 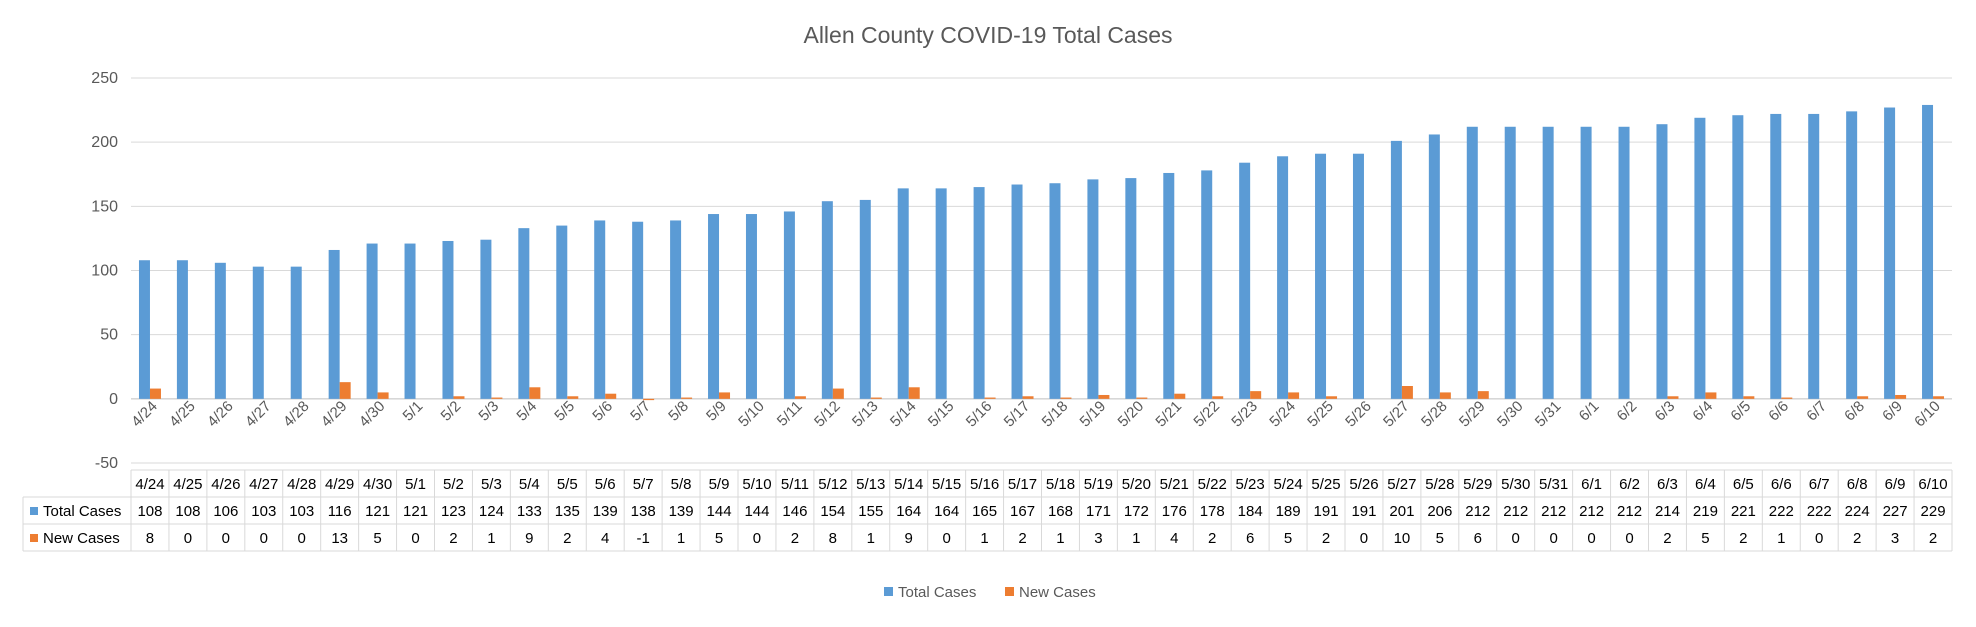 What do you see at coordinates (1892, 411) in the screenshot?
I see `x-tick-label: 6/9` at bounding box center [1892, 411].